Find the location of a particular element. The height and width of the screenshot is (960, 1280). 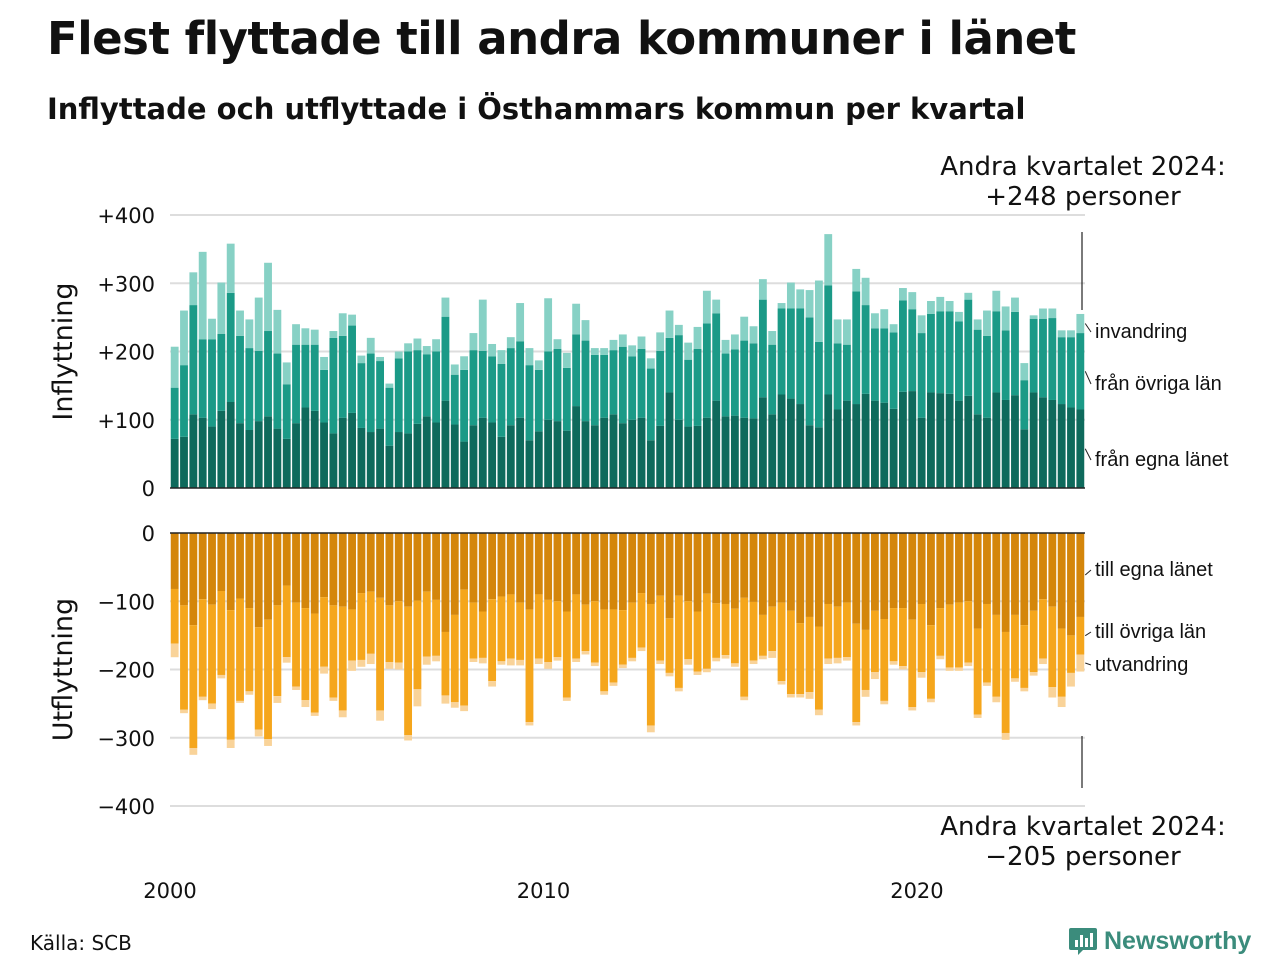

series-label: från egna länet is located at coordinates (1162, 460).